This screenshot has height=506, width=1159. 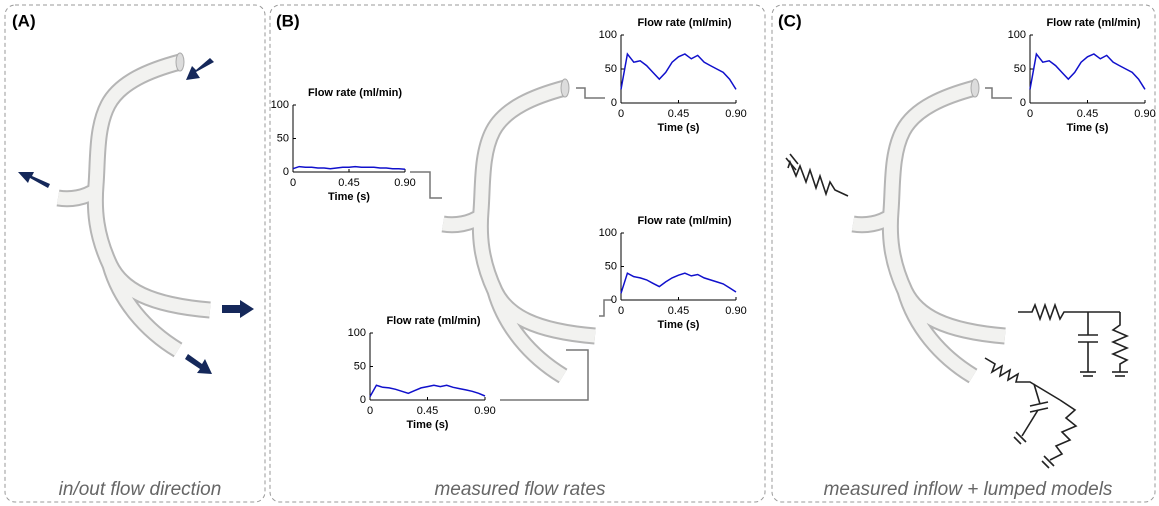 I want to click on panel-label: (A), so click(x=24, y=20).